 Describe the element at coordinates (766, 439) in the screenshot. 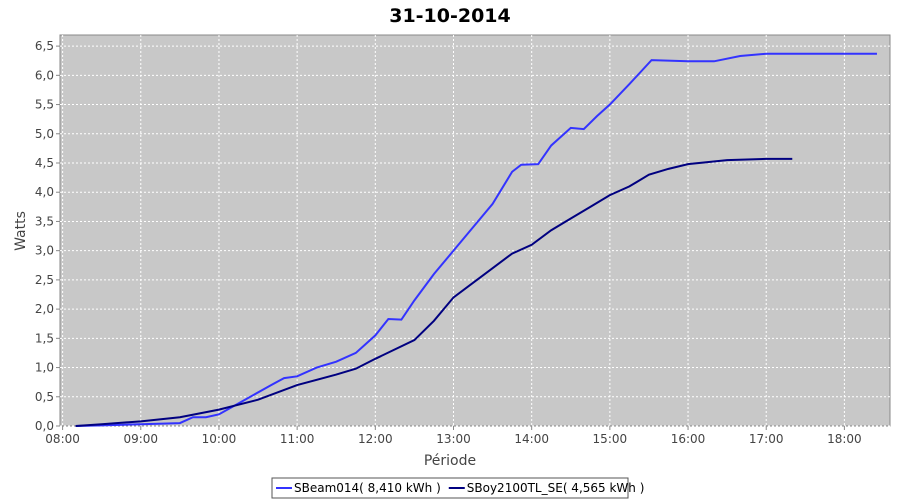

I see `x-tick-label: 17:00` at that location.